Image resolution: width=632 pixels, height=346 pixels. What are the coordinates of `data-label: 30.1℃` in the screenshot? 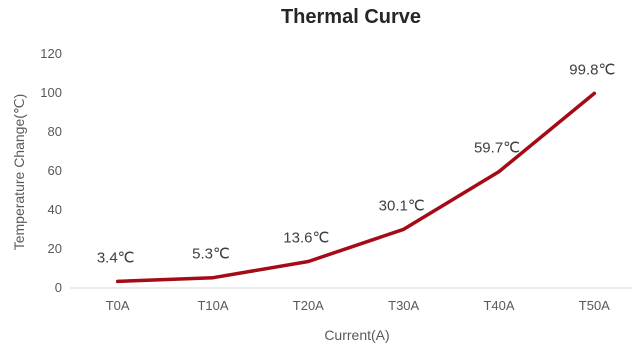 It's located at (402, 205).